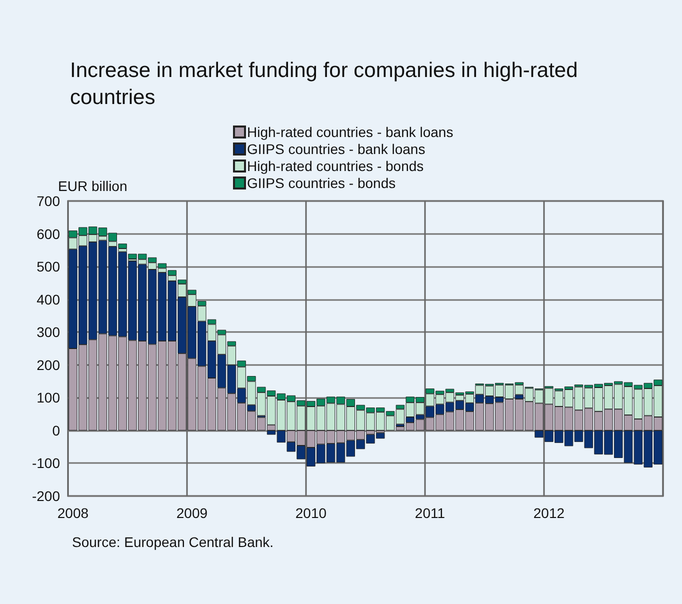 The height and width of the screenshot is (604, 682). I want to click on source-note: Source: European Central Bank., so click(173, 542).